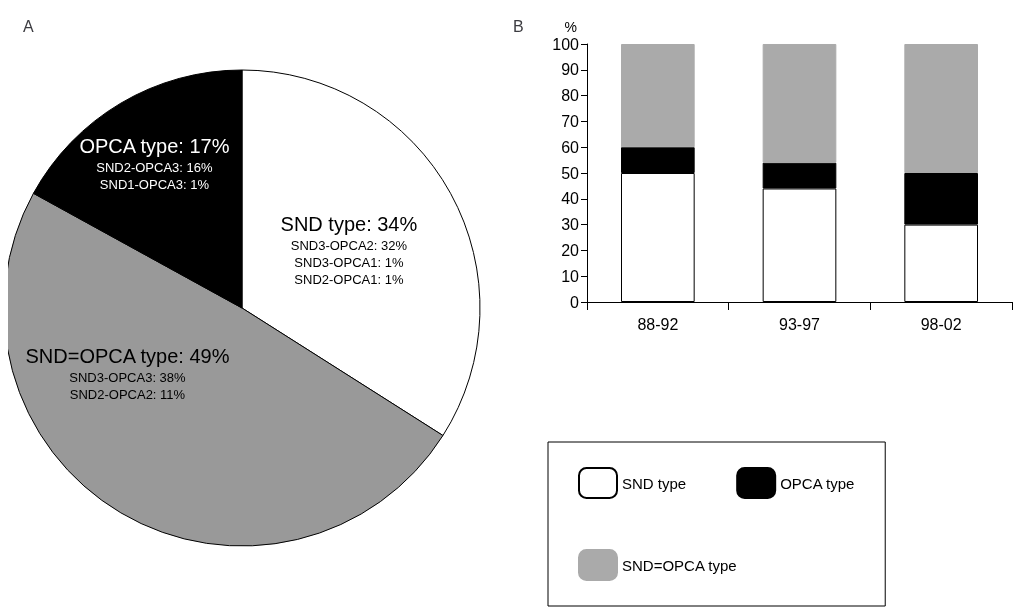 The height and width of the screenshot is (613, 1025). What do you see at coordinates (570, 27) in the screenshot?
I see `y-axis-title: %` at bounding box center [570, 27].